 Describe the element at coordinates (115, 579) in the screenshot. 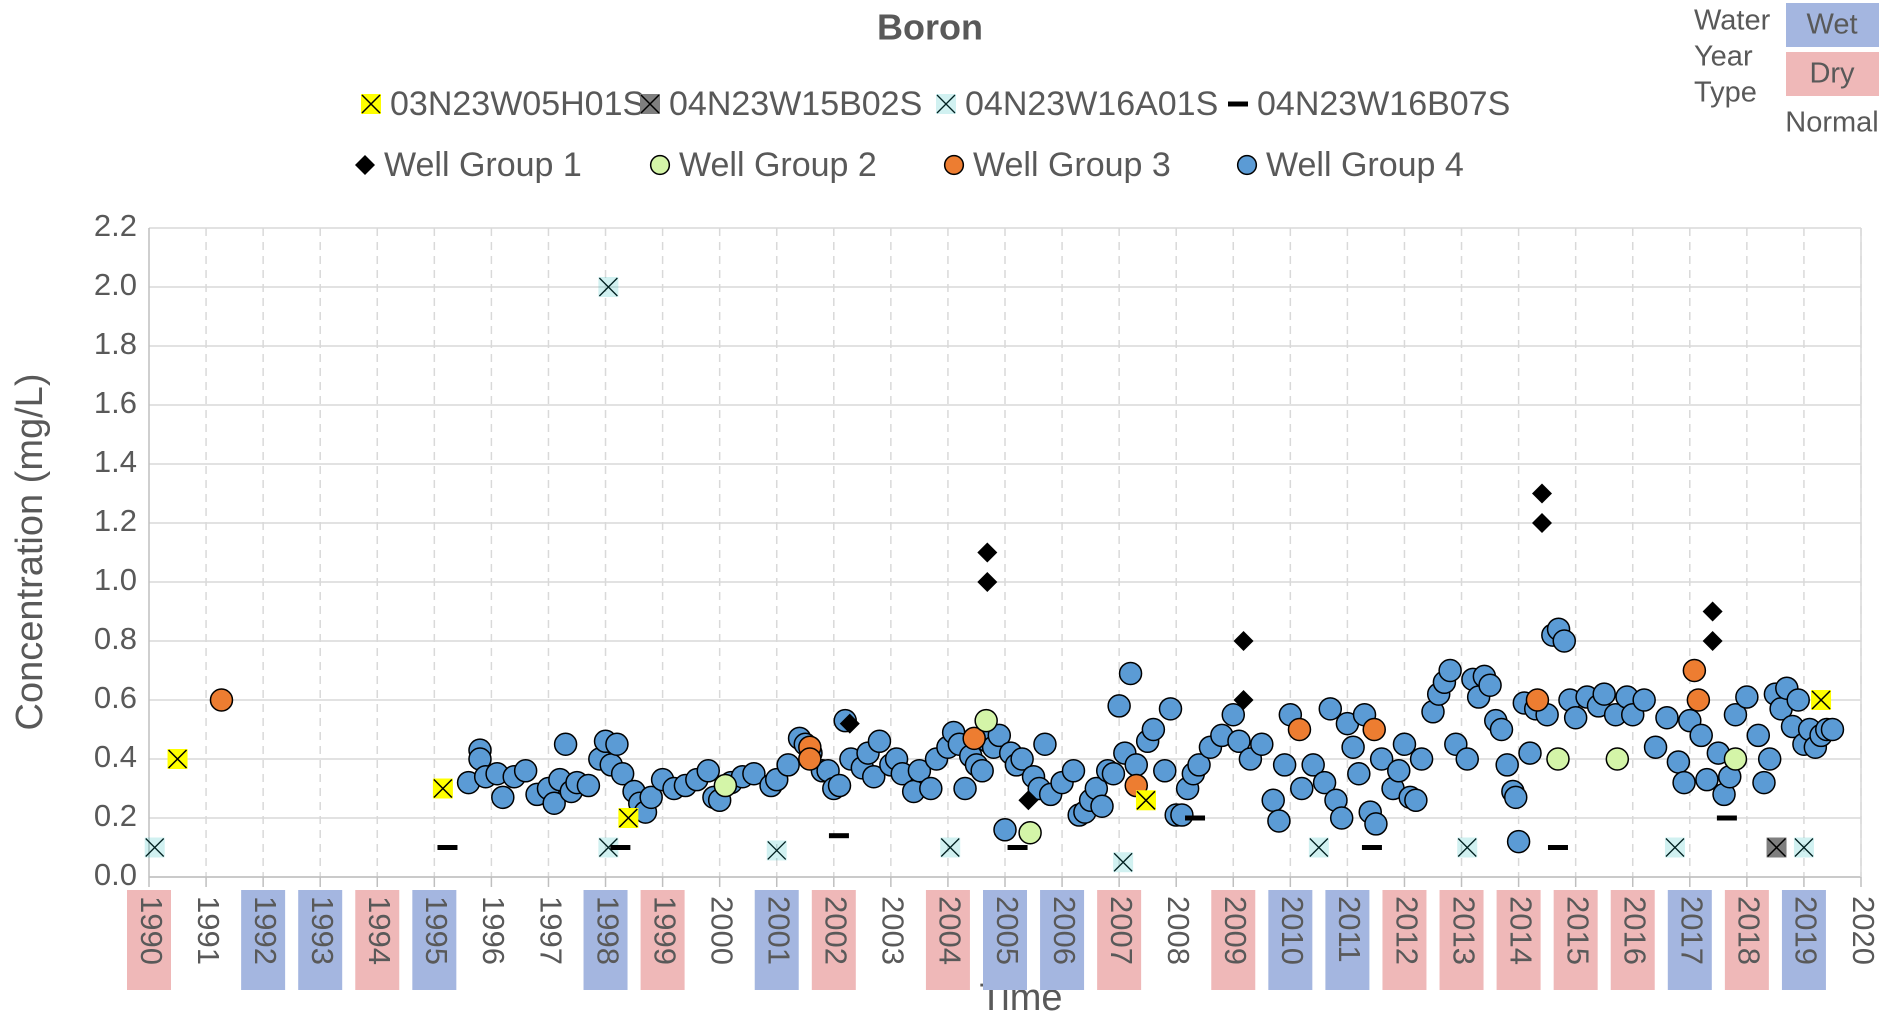

I see `y-tick-label: 1.0` at that location.